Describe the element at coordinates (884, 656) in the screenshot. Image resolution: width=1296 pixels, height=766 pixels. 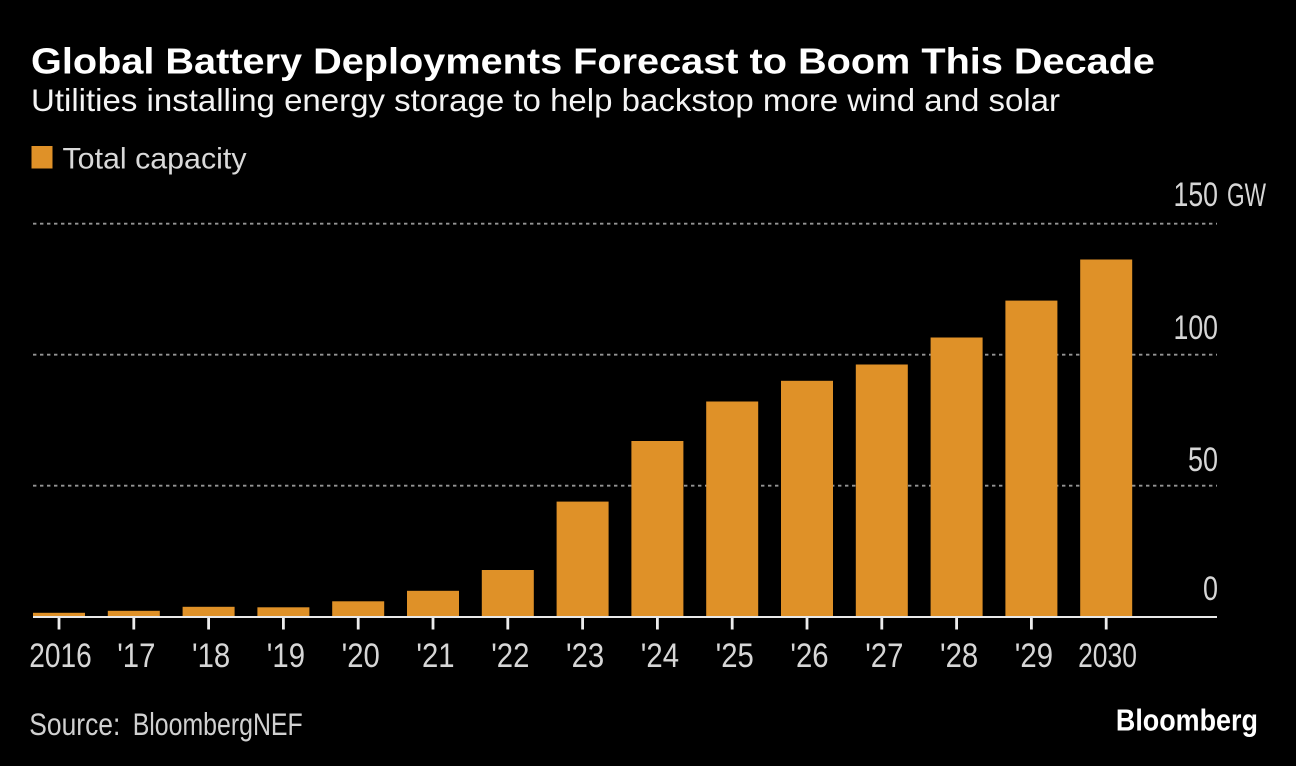
I see `svg-text: '27` at that location.